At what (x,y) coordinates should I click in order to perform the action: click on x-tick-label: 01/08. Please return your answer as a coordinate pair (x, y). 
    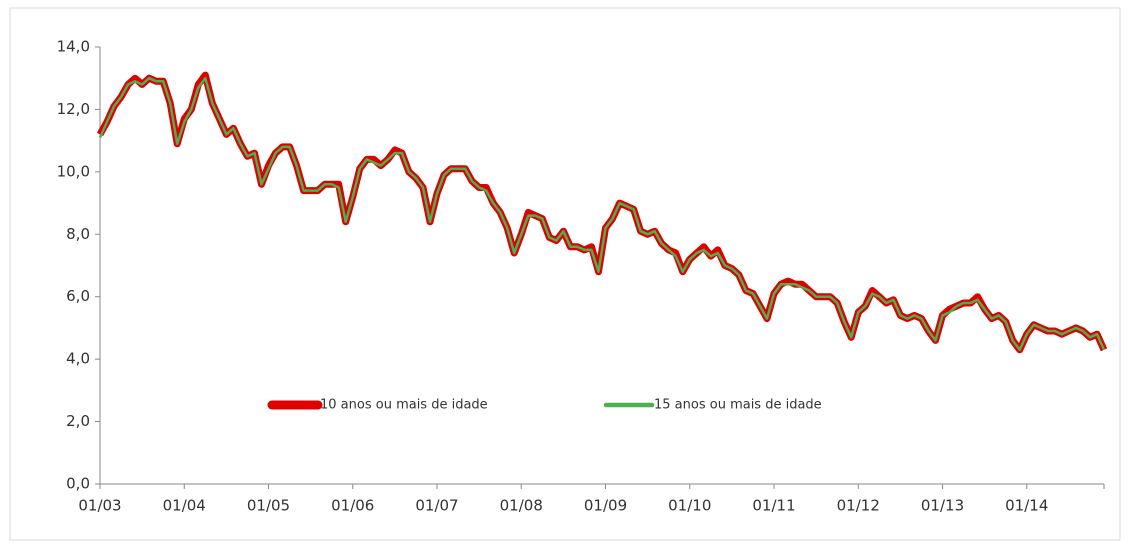
    Looking at the image, I should click on (521, 506).